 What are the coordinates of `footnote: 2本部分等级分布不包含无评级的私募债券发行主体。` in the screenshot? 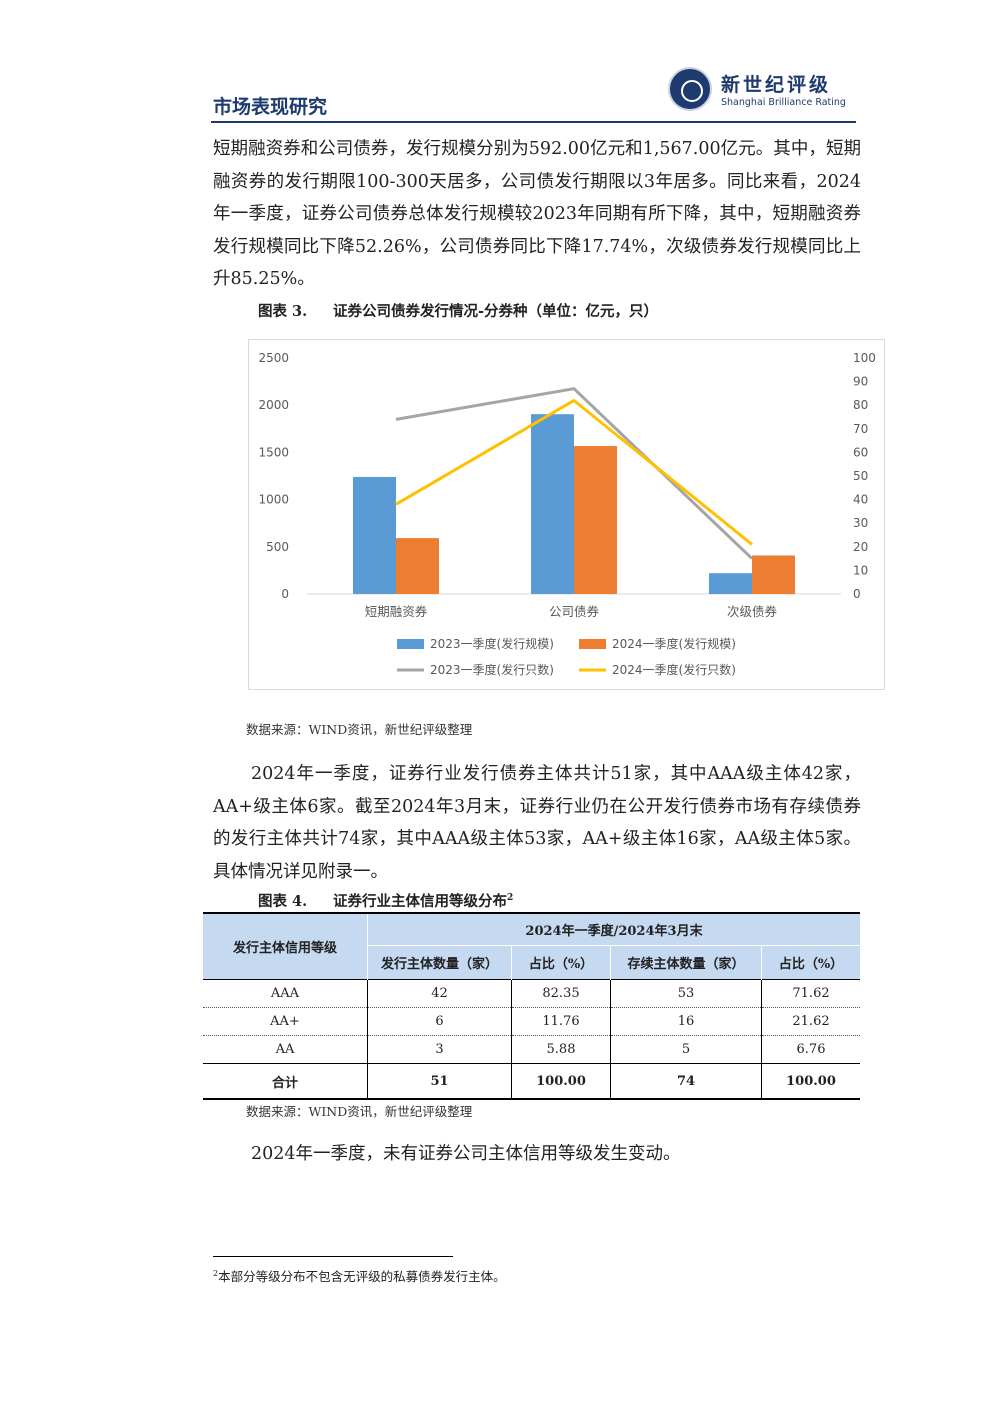 It's located at (359, 1275).